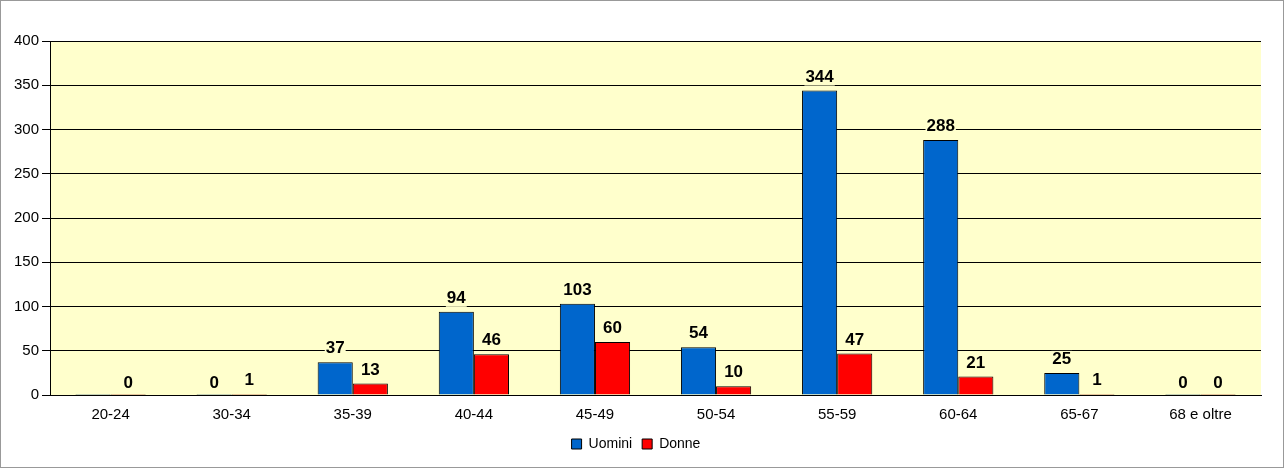 The height and width of the screenshot is (468, 1284). Describe the element at coordinates (595, 414) in the screenshot. I see `x-tick-label: 45-49` at that location.